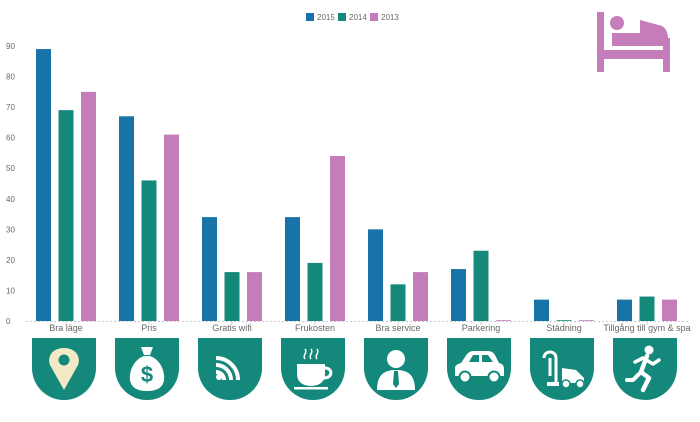  Describe the element at coordinates (374, 17) in the screenshot. I see `legend-swatch-2013` at that location.